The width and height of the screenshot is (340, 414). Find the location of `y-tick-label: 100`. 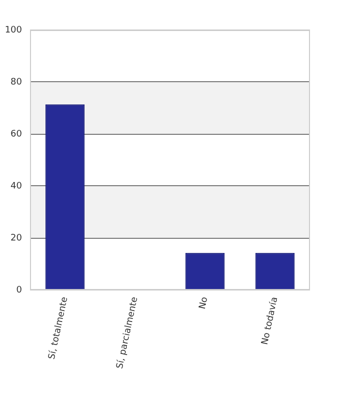

y-tick-label: 100 is located at coordinates (13, 30).